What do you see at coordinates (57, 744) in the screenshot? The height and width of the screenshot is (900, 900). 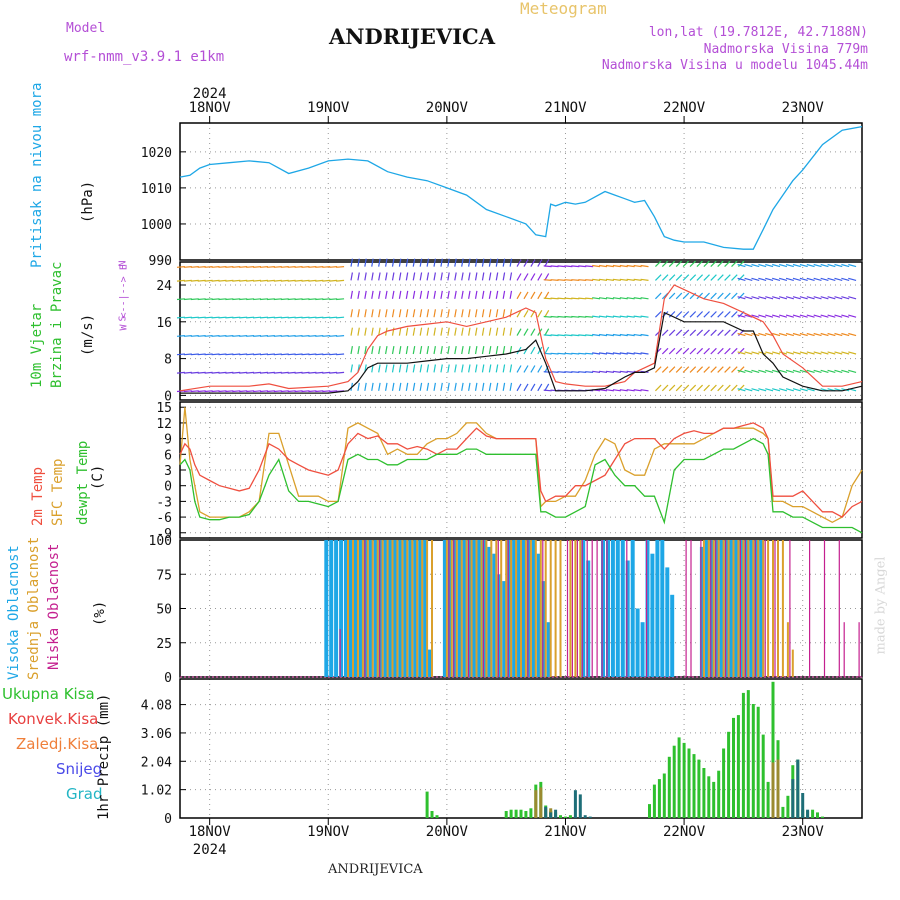 I see `legend-freezing-rain: Zaledj.Kisa` at bounding box center [57, 744].